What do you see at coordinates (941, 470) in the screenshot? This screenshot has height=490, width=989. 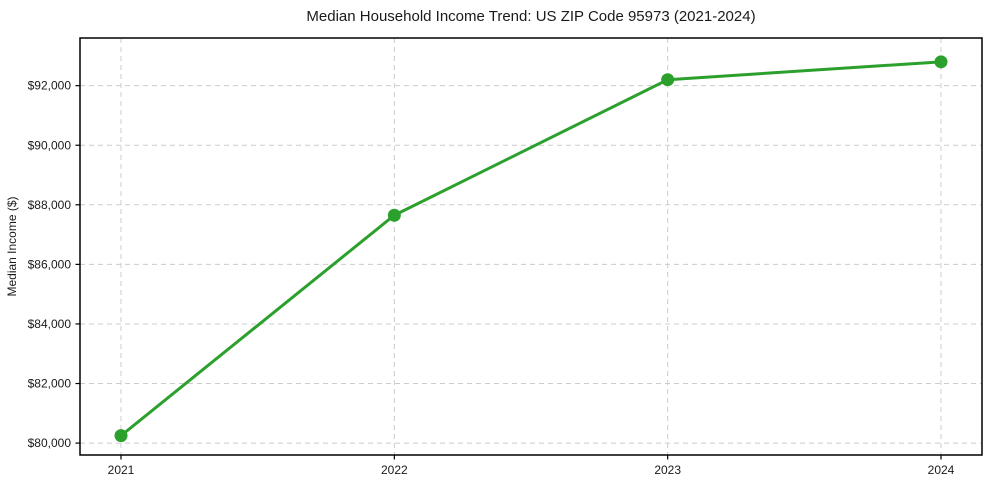 I see `x-tick-label: 2024` at bounding box center [941, 470].